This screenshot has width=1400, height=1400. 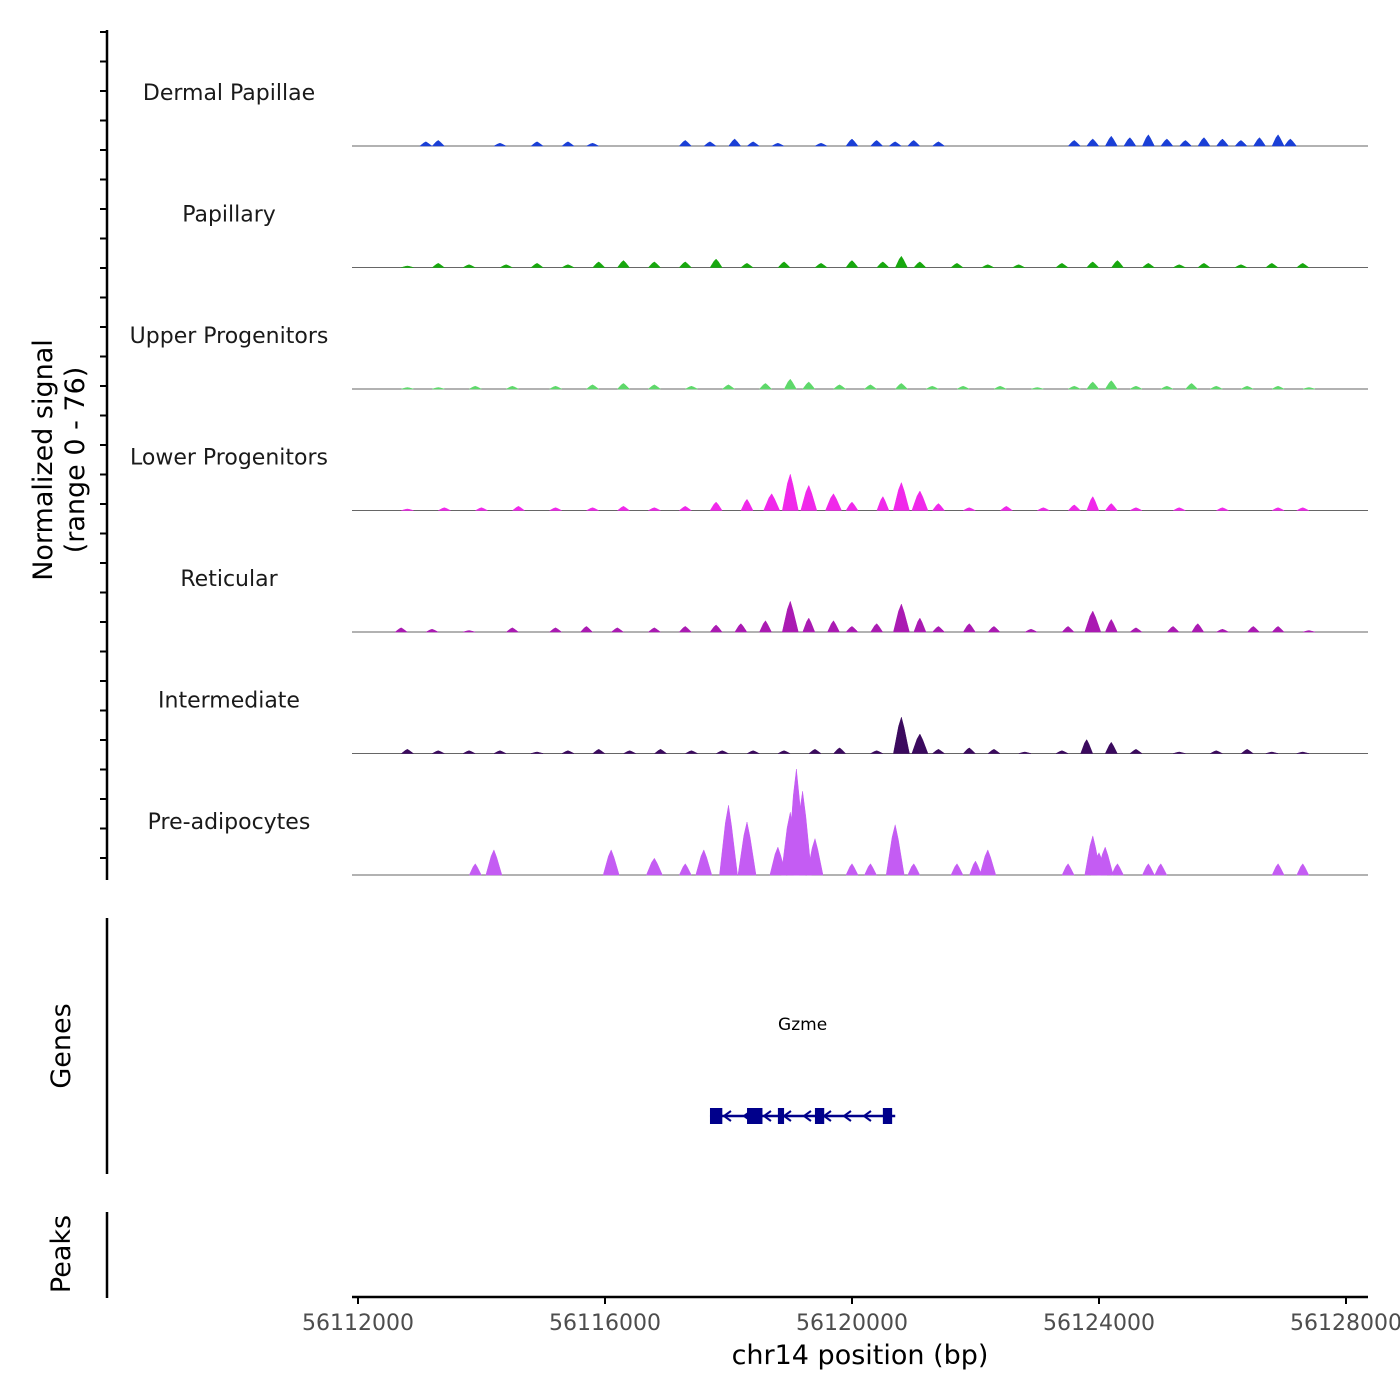 I want to click on x-axis-title: chr14 position (bp), so click(x=860, y=1355).